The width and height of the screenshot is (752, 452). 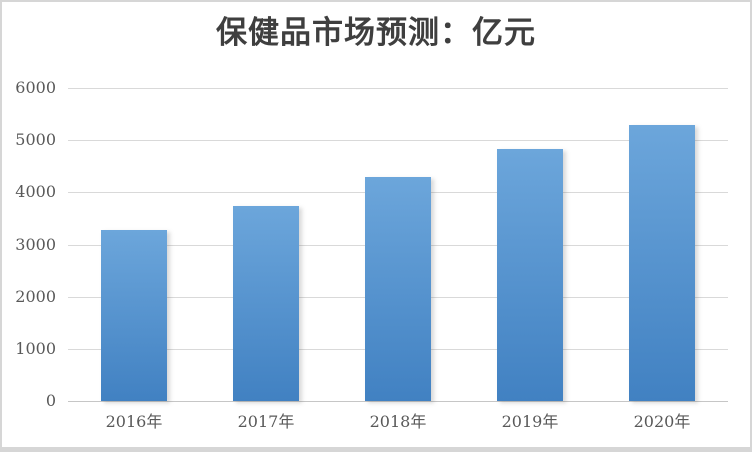 I want to click on bar-2016年, so click(x=134, y=315).